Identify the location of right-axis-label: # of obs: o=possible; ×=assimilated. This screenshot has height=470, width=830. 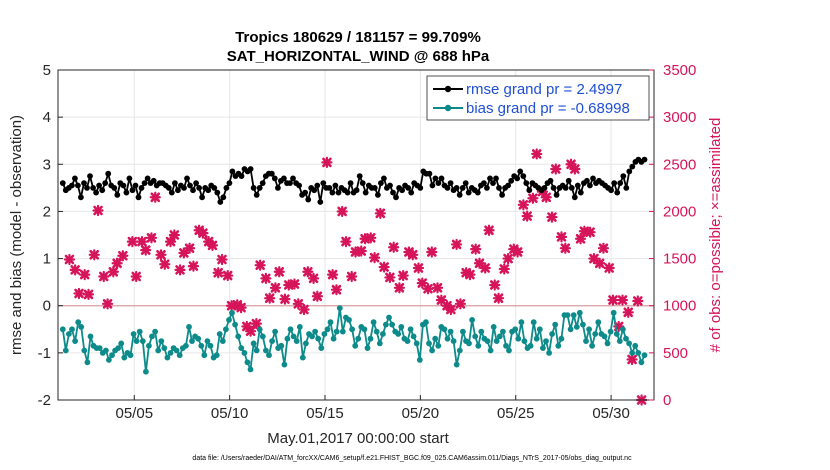
(715, 235).